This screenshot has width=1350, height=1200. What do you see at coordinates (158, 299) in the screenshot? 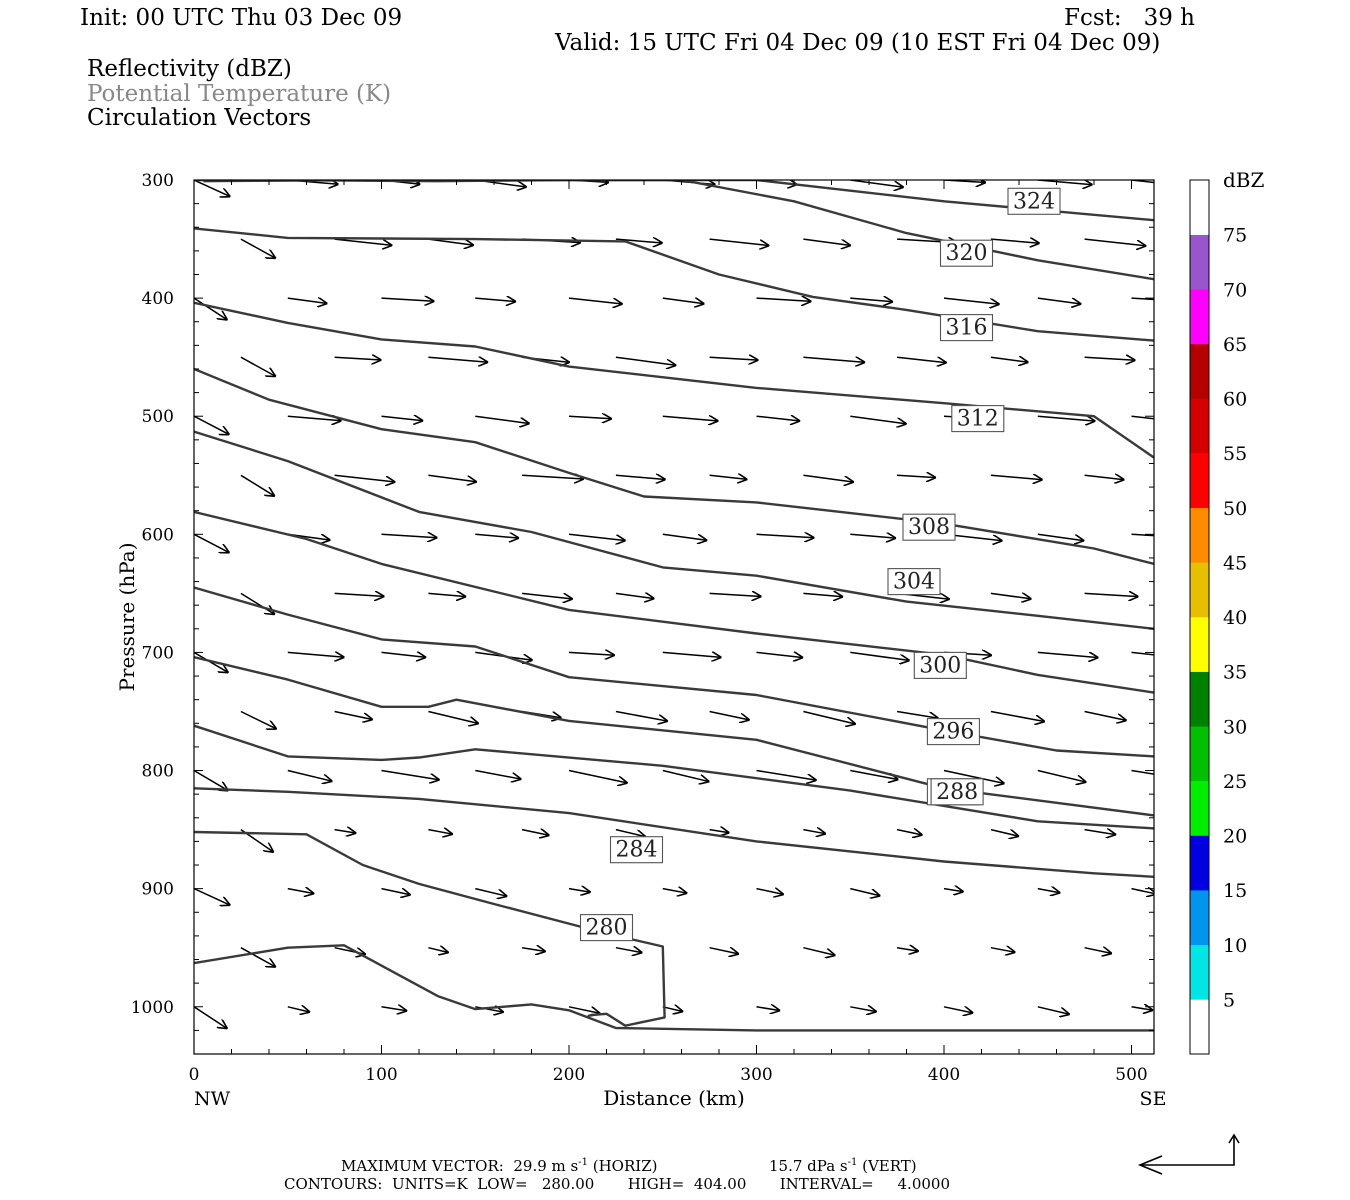
I see `y-tick-label: 400` at bounding box center [158, 299].